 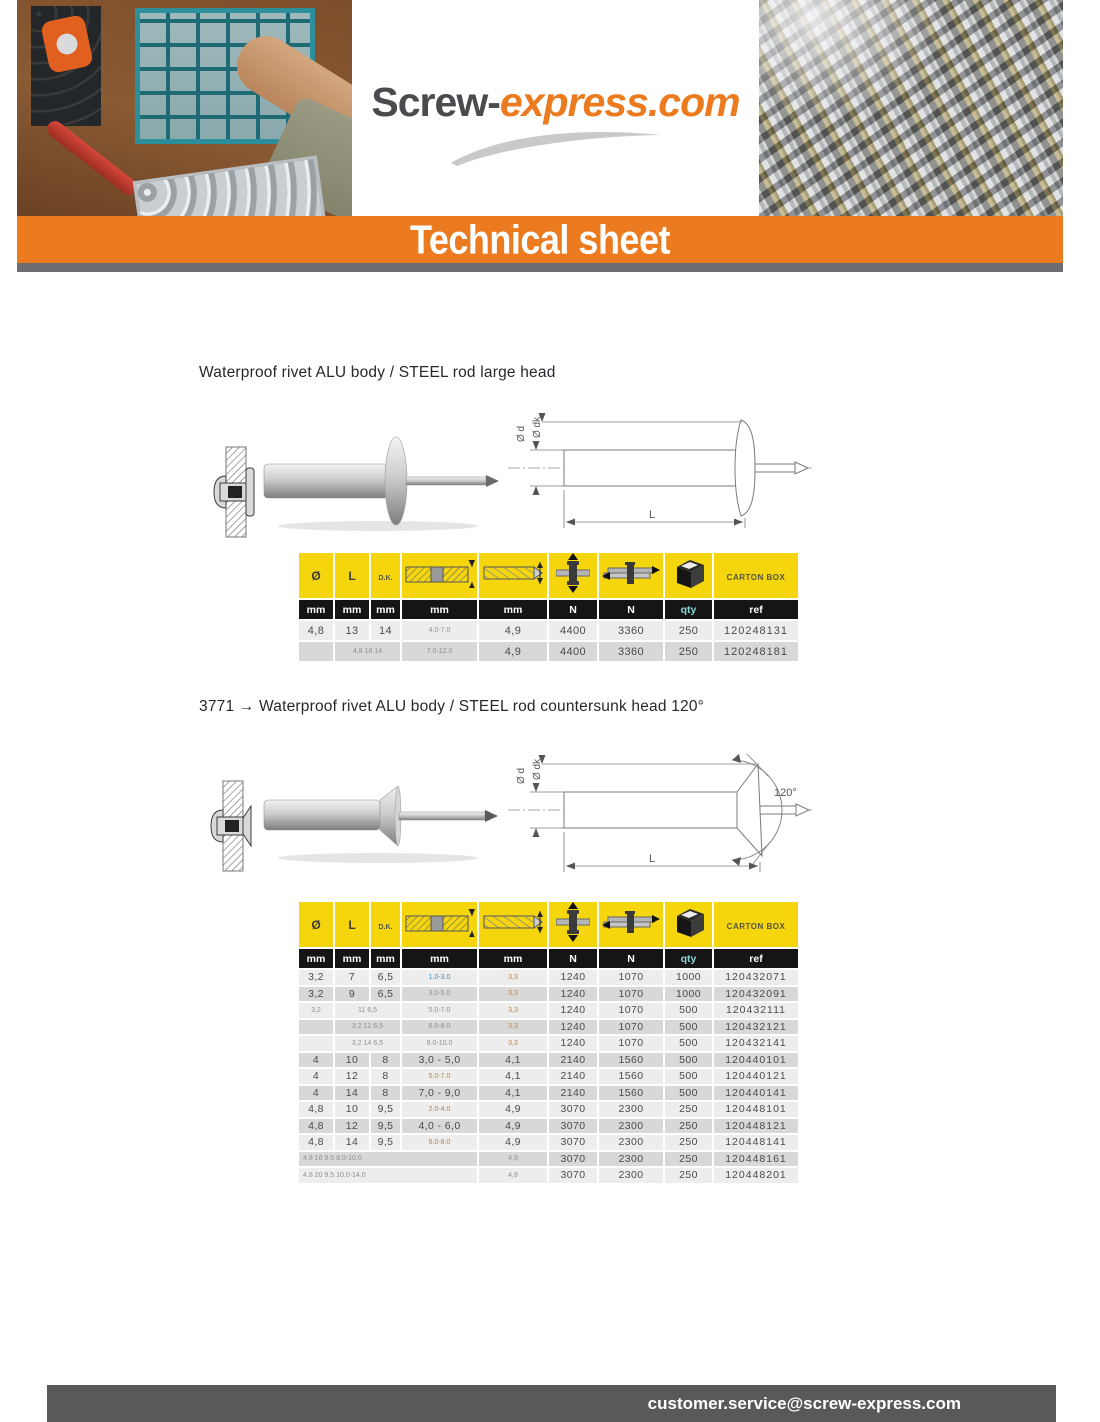 I want to click on table-cell: 4400, so click(x=573, y=651).